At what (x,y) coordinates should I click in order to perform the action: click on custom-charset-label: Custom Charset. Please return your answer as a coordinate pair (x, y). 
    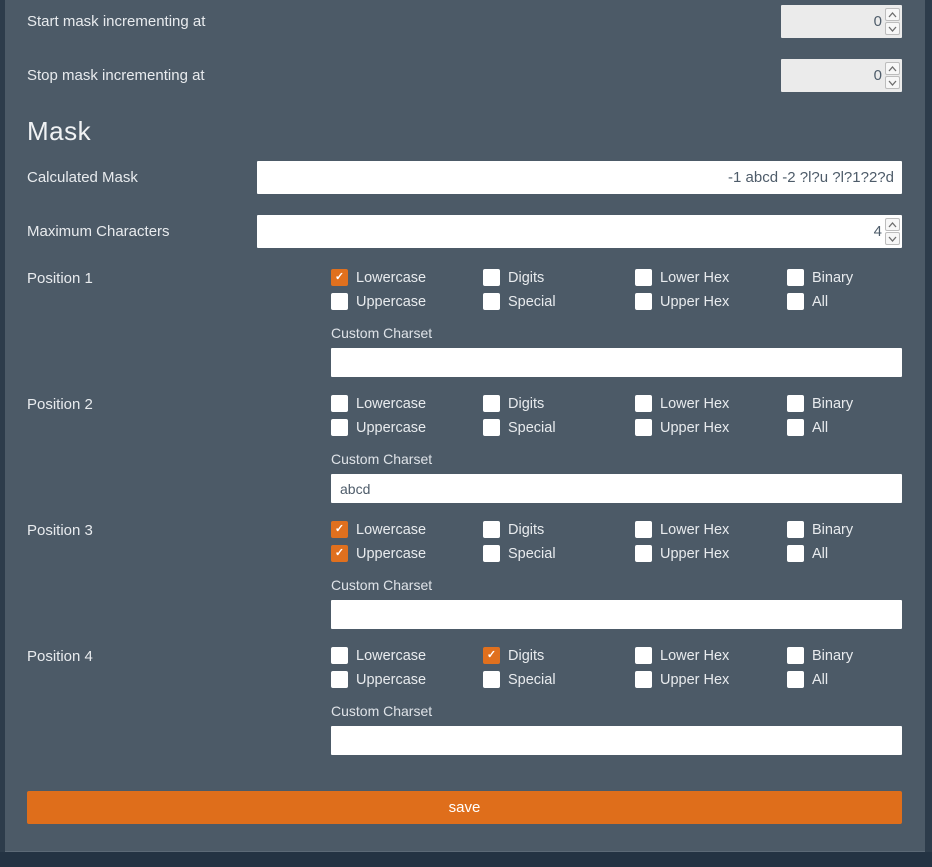
    Looking at the image, I should click on (382, 459).